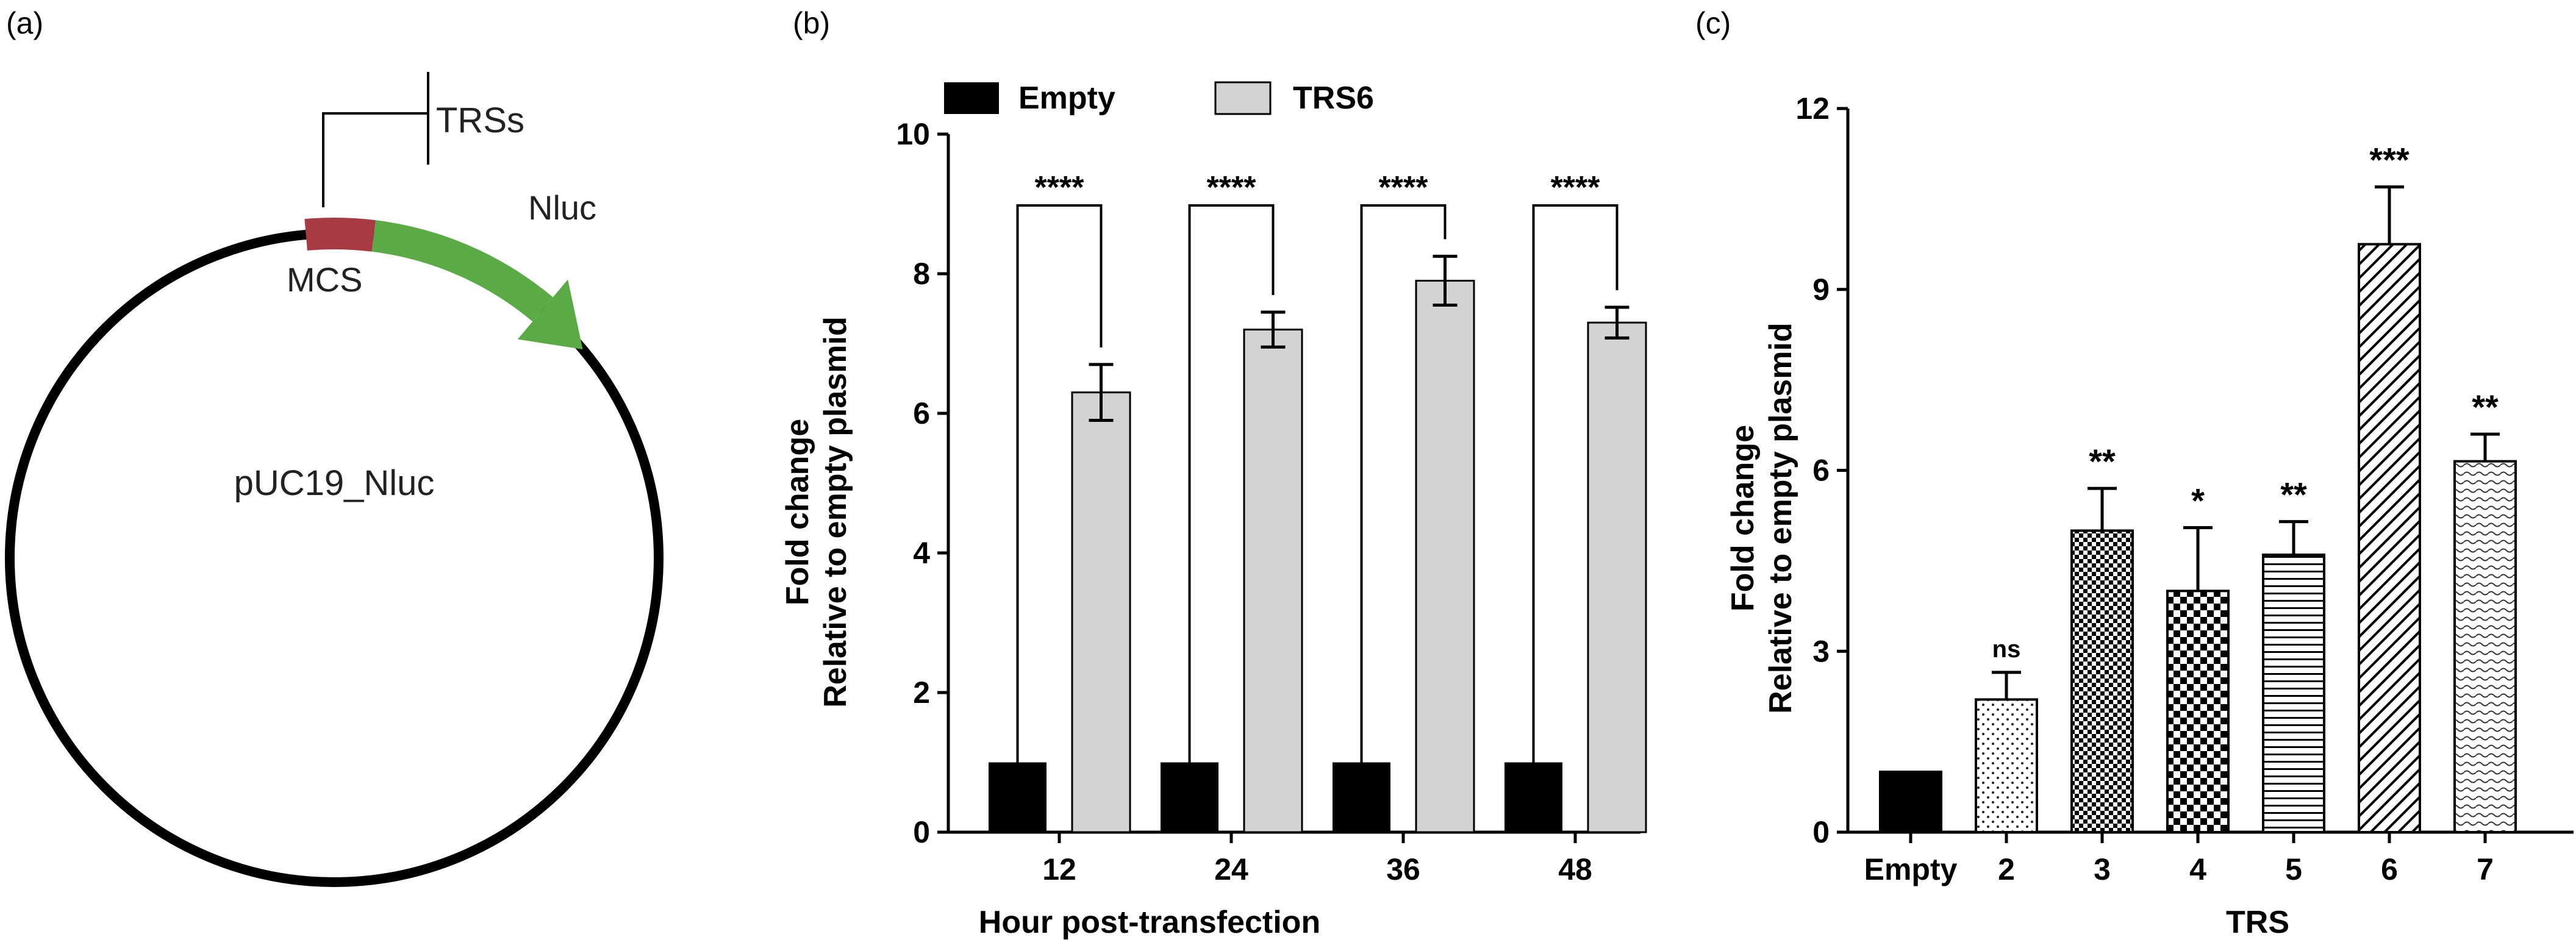 The height and width of the screenshot is (948, 2576). What do you see at coordinates (2293, 869) in the screenshot?
I see `x-tick-label: 5` at bounding box center [2293, 869].